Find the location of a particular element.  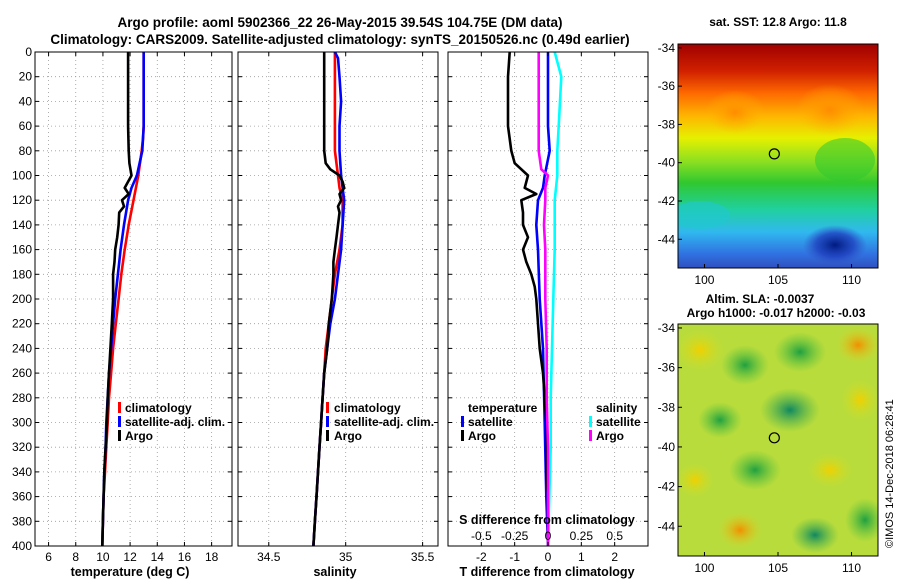

s-tick-label: 0 is located at coordinates (548, 536).